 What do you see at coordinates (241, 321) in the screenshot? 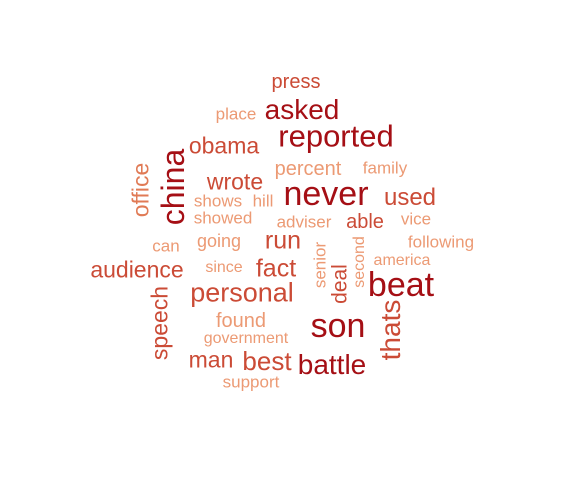
I see `word: found` at bounding box center [241, 321].